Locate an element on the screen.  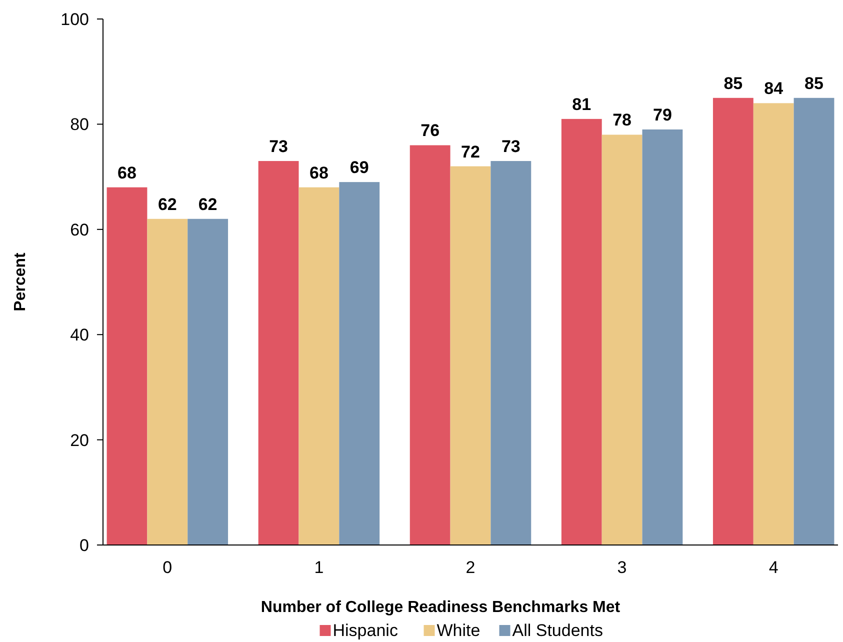
data-label: 79 is located at coordinates (662, 114).